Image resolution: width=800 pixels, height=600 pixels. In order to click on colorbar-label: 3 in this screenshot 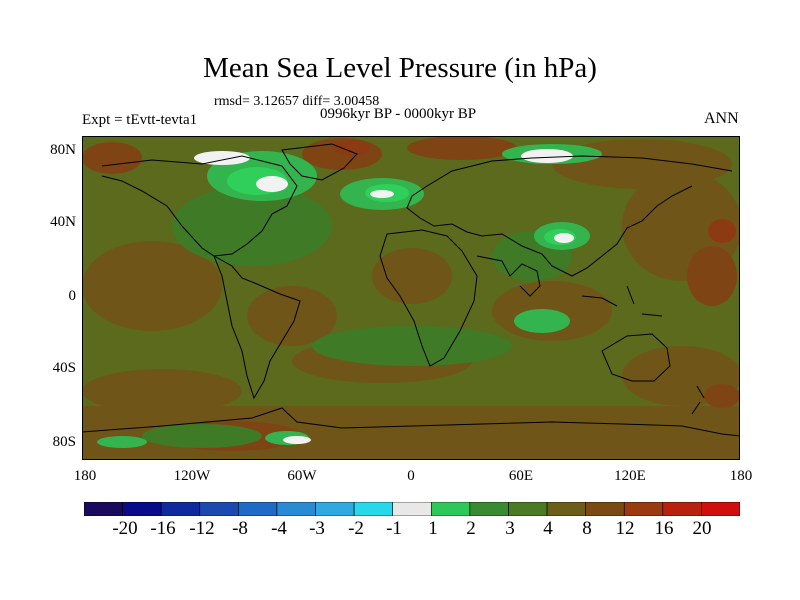, I will do `click(510, 528)`.